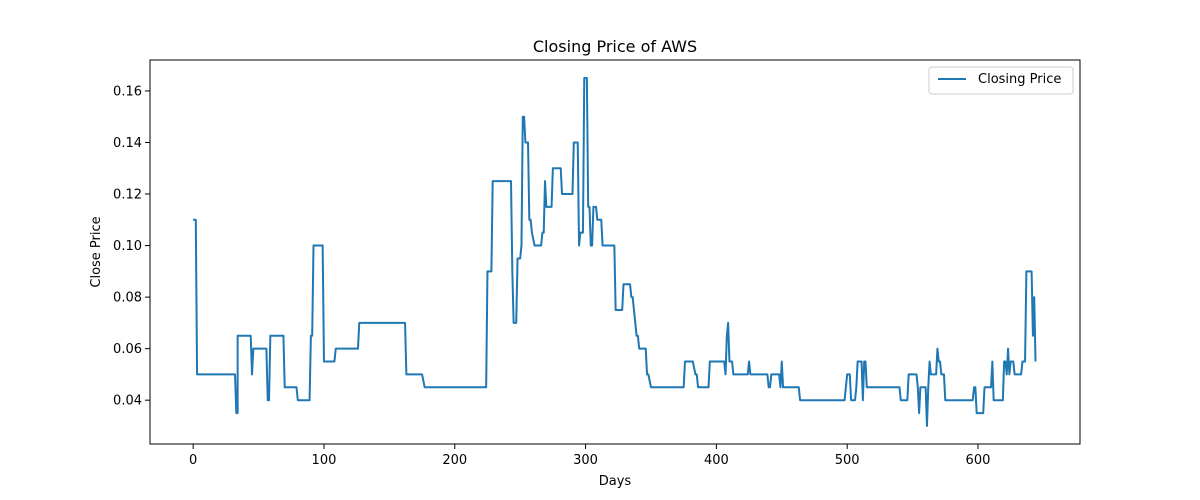 The width and height of the screenshot is (1200, 500). What do you see at coordinates (127, 143) in the screenshot?
I see `y-tick-label: 0.14` at bounding box center [127, 143].